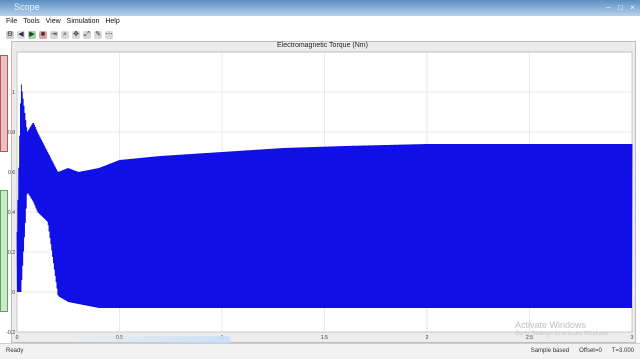 The width and height of the screenshot is (640, 359). Describe the element at coordinates (11, 253) in the screenshot. I see `y-tick-label: 0.2` at that location.